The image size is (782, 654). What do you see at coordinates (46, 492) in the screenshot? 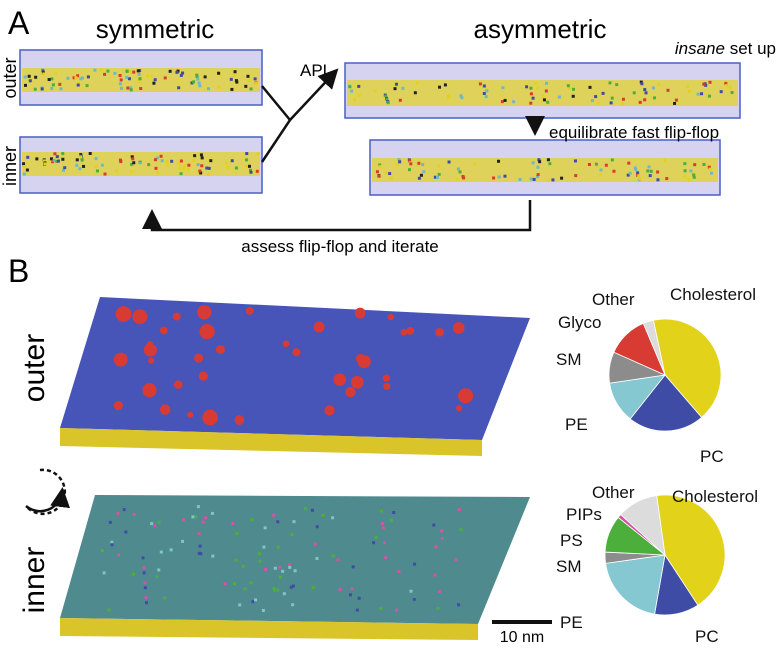
I see `rotate-arrow` at bounding box center [46, 492].